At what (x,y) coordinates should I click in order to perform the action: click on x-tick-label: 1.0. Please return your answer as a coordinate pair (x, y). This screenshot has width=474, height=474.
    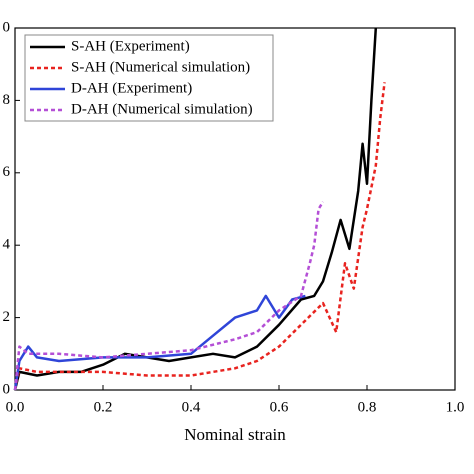
    Looking at the image, I should click on (455, 407).